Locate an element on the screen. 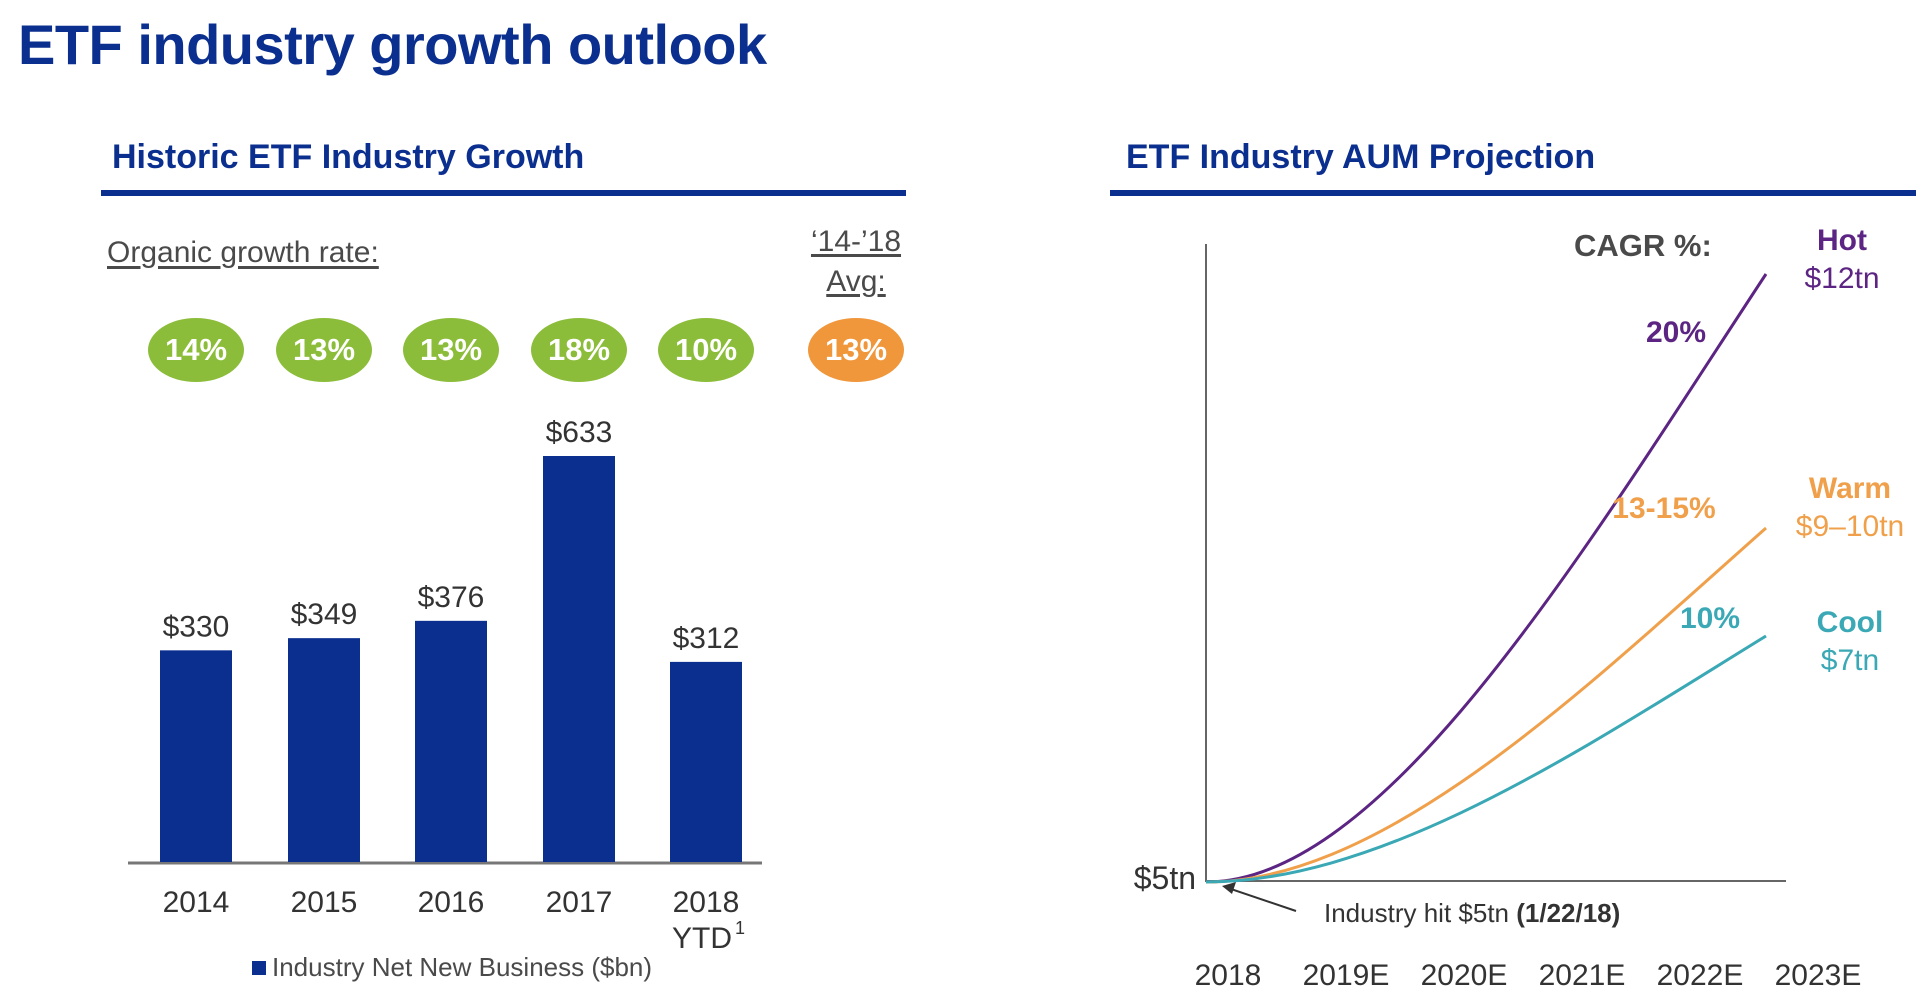 The image size is (1926, 998). bar-category-label: 2017 is located at coordinates (579, 902).